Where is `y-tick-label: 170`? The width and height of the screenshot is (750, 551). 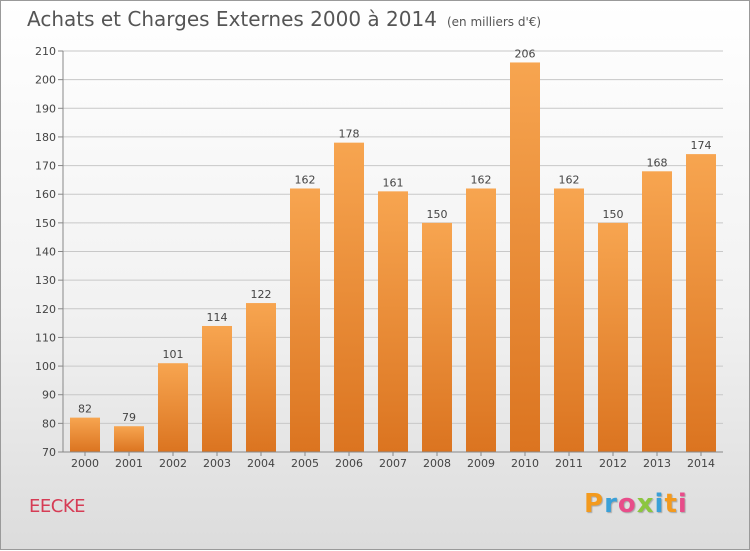
y-tick-label: 170 is located at coordinates (45, 166).